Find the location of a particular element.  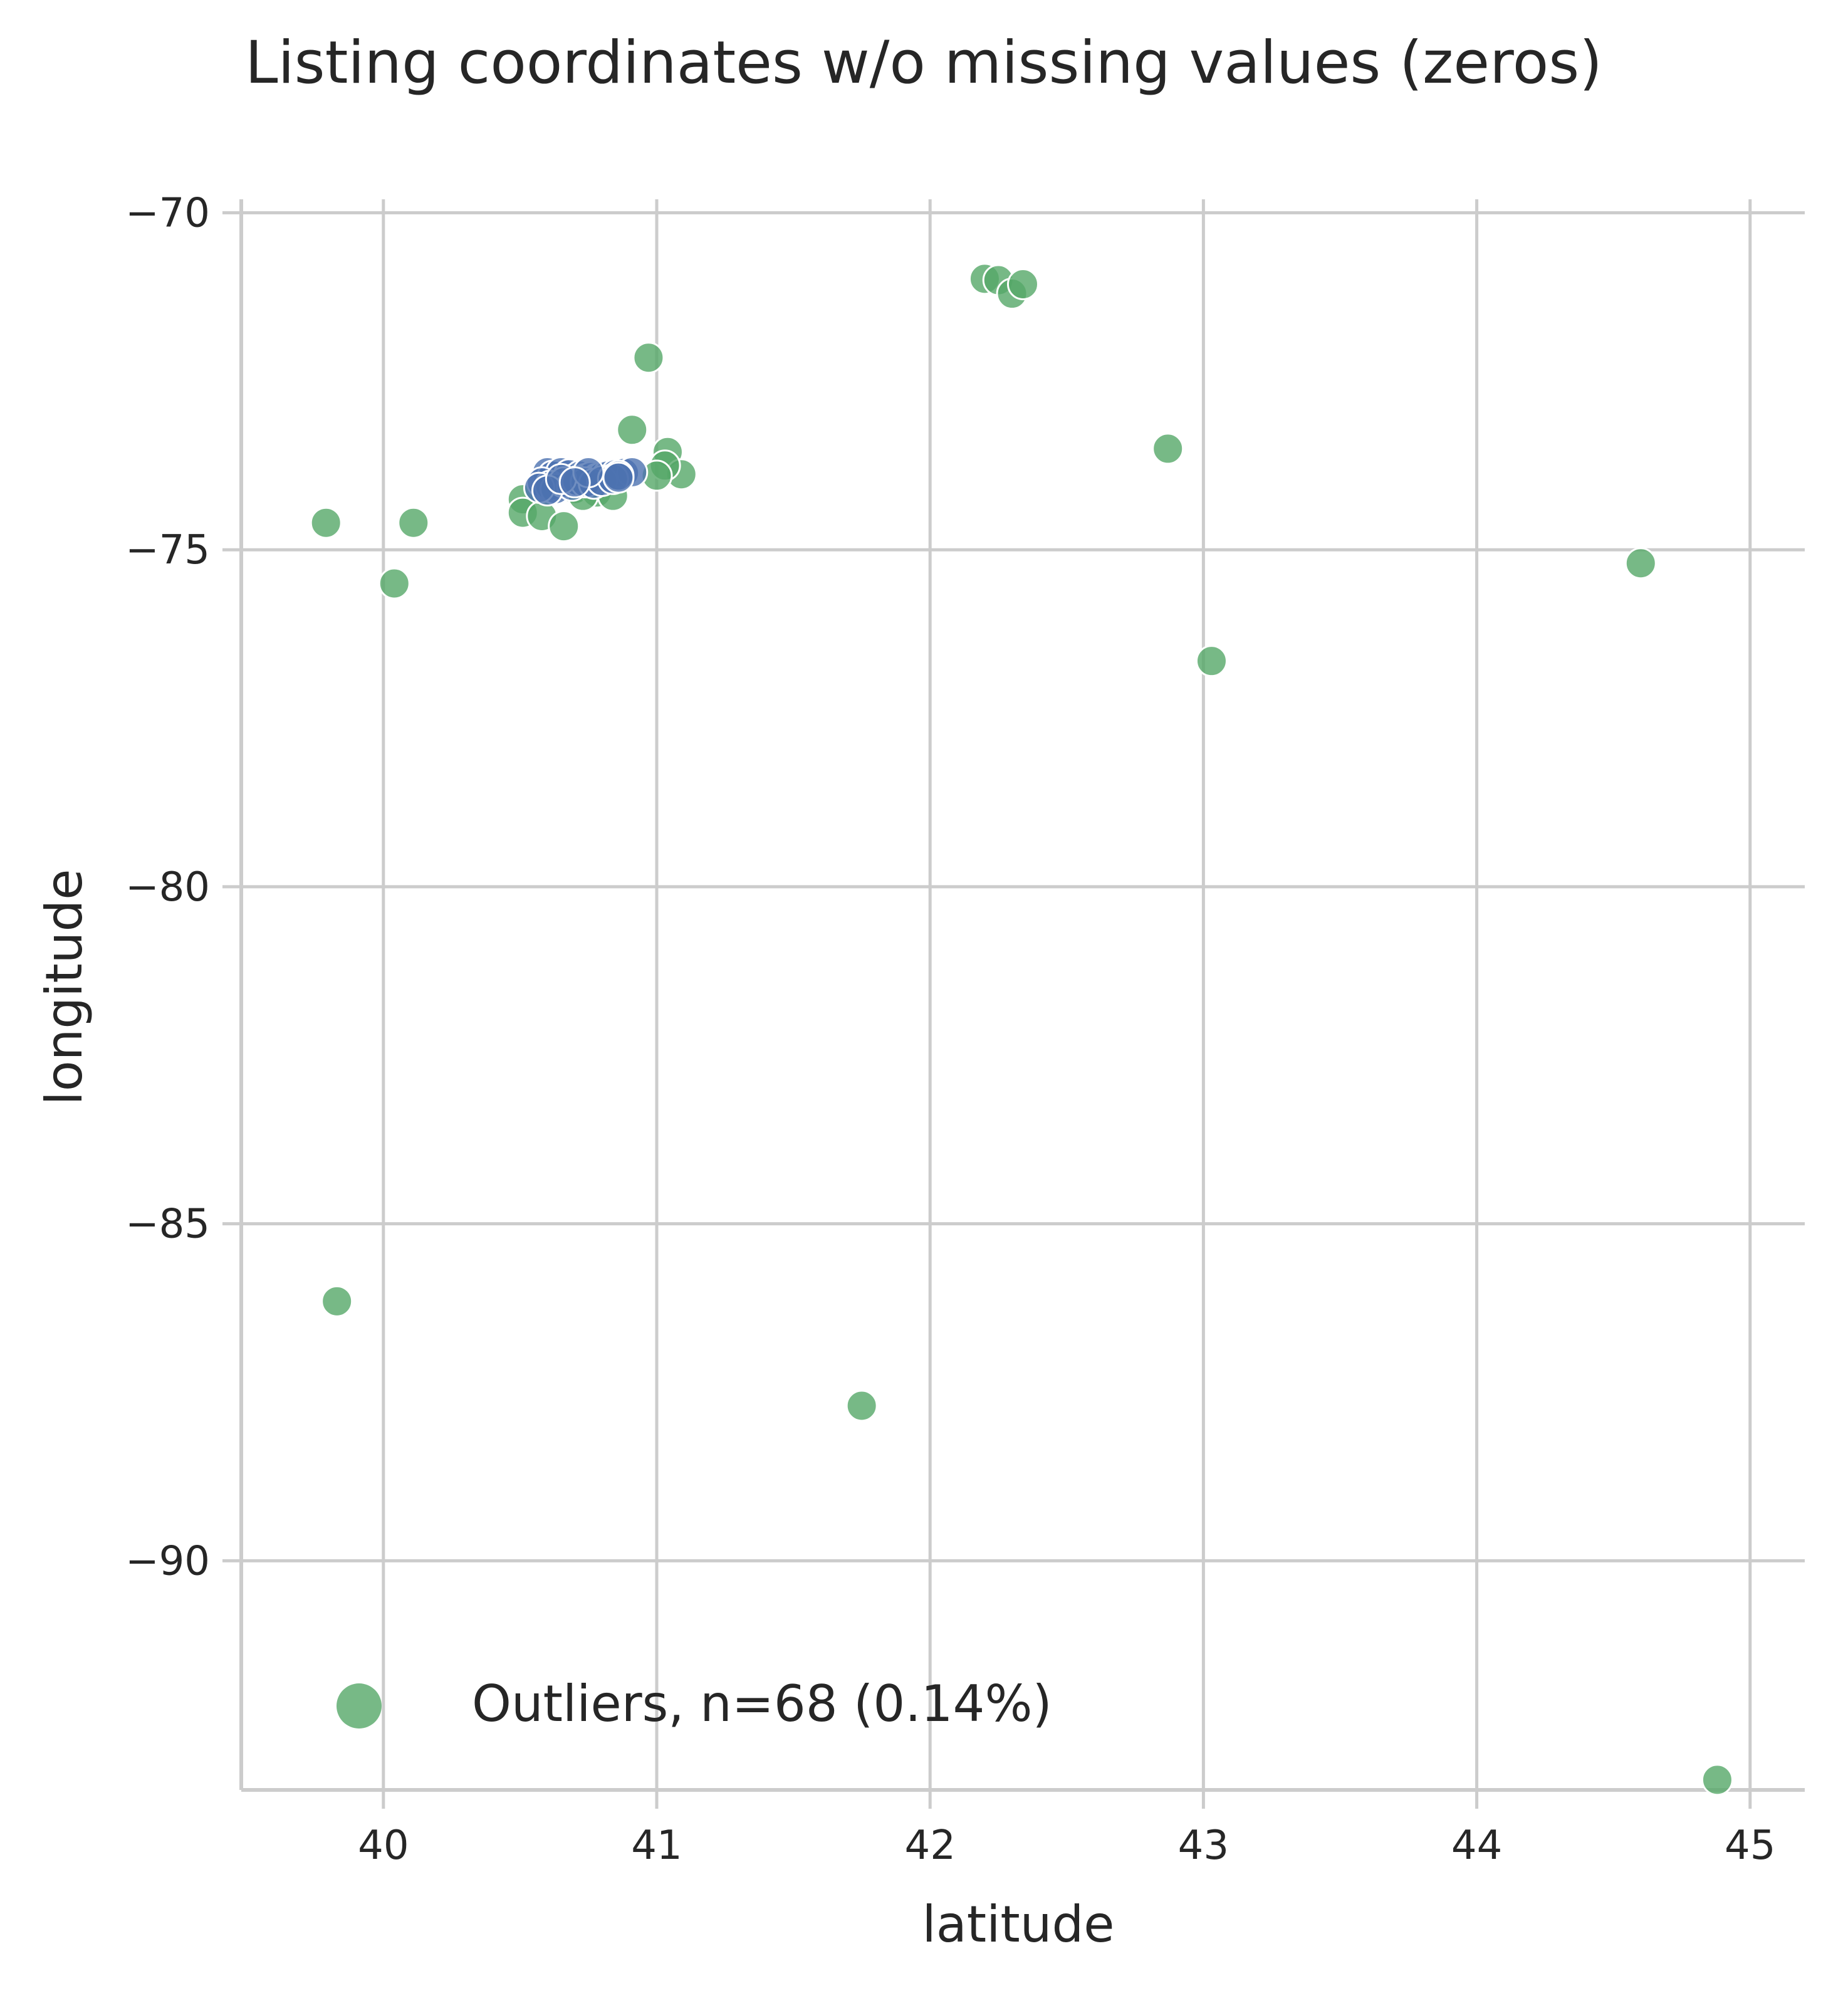

legend-marker is located at coordinates (359, 1706).